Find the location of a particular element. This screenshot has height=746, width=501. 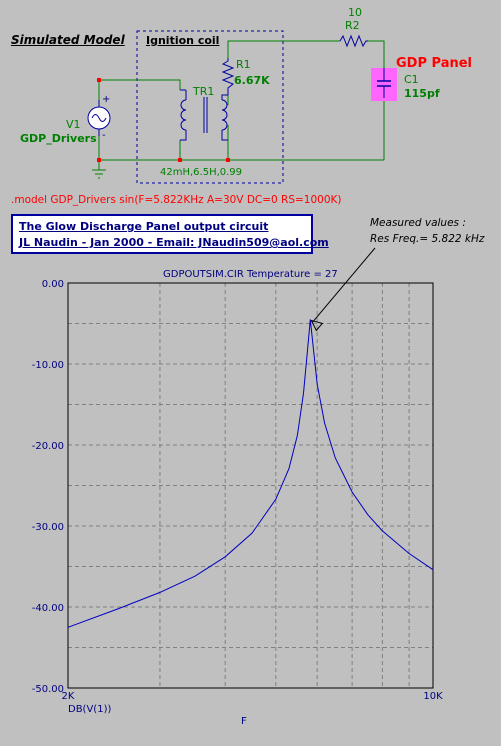

r1-value-label: 6.67K is located at coordinates (252, 80).